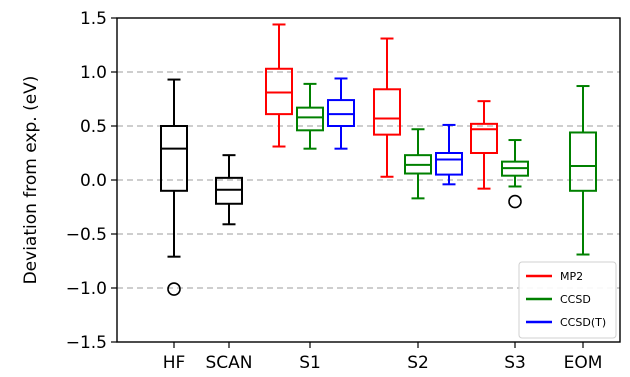  What do you see at coordinates (228, 363) in the screenshot?
I see `x-tick-label: SCAN` at bounding box center [228, 363].